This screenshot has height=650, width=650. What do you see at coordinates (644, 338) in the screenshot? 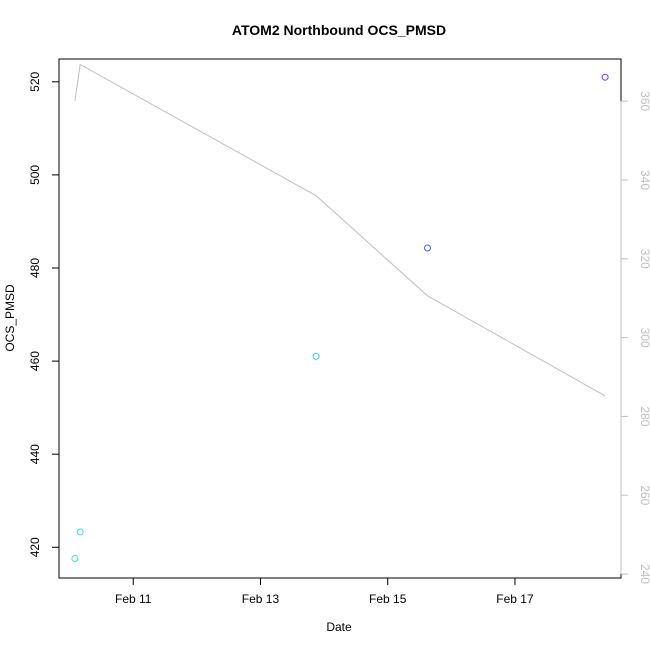
I see `y2-tick-label: 300` at bounding box center [644, 338].